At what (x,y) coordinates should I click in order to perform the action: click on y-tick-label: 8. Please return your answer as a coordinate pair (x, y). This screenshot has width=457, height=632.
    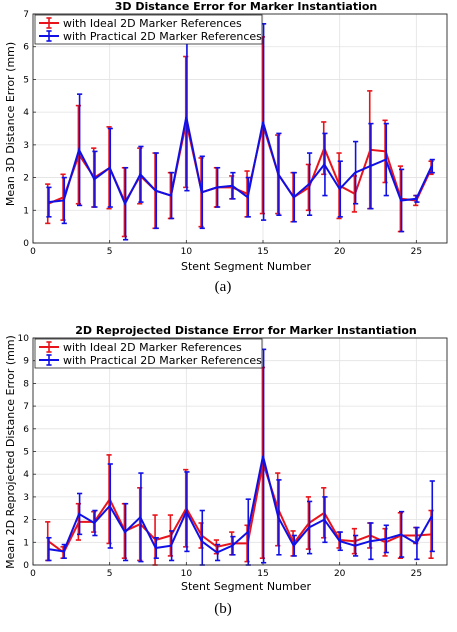
    Looking at the image, I should click on (26, 384).